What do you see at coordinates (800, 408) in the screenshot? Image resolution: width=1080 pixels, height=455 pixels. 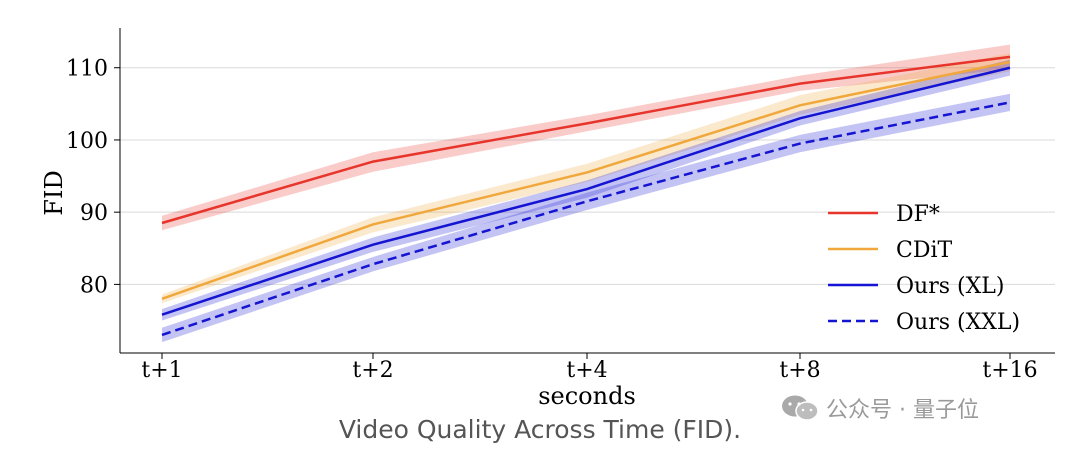 I see `wechat-icon` at bounding box center [800, 408].